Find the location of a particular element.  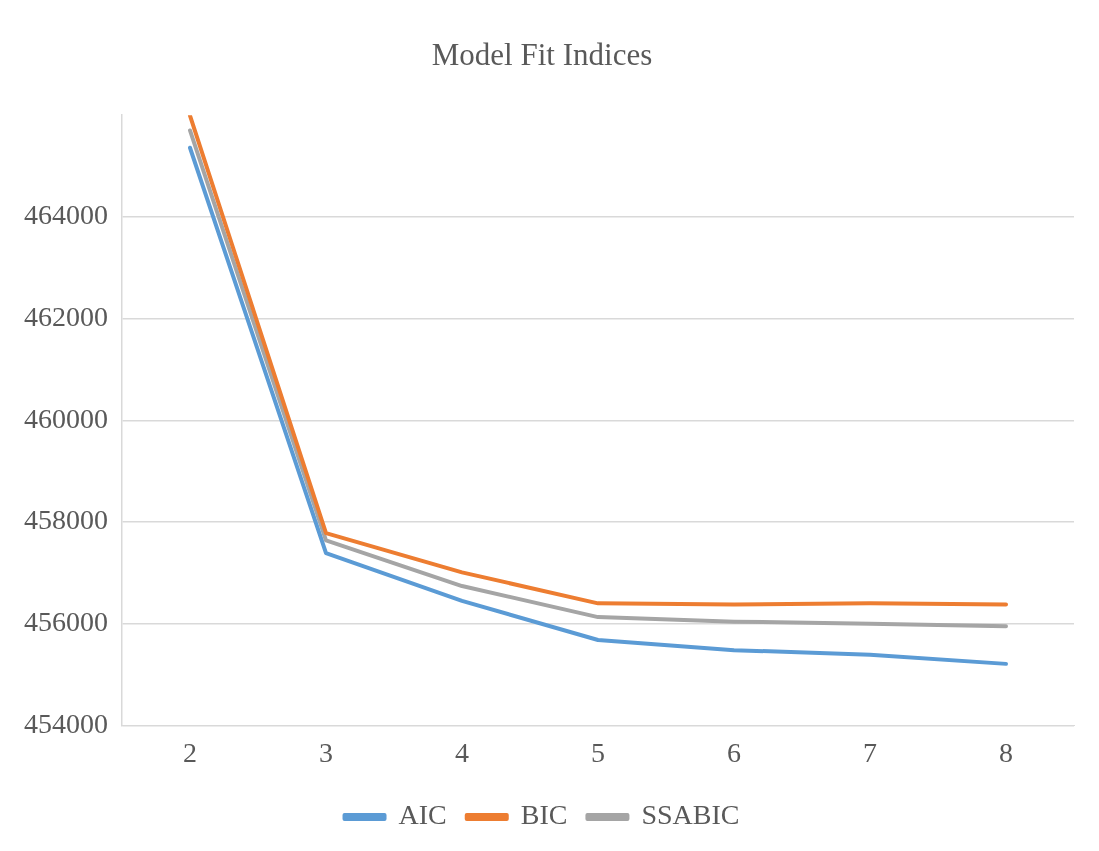

y-tick-label: 454000 is located at coordinates (66, 723).